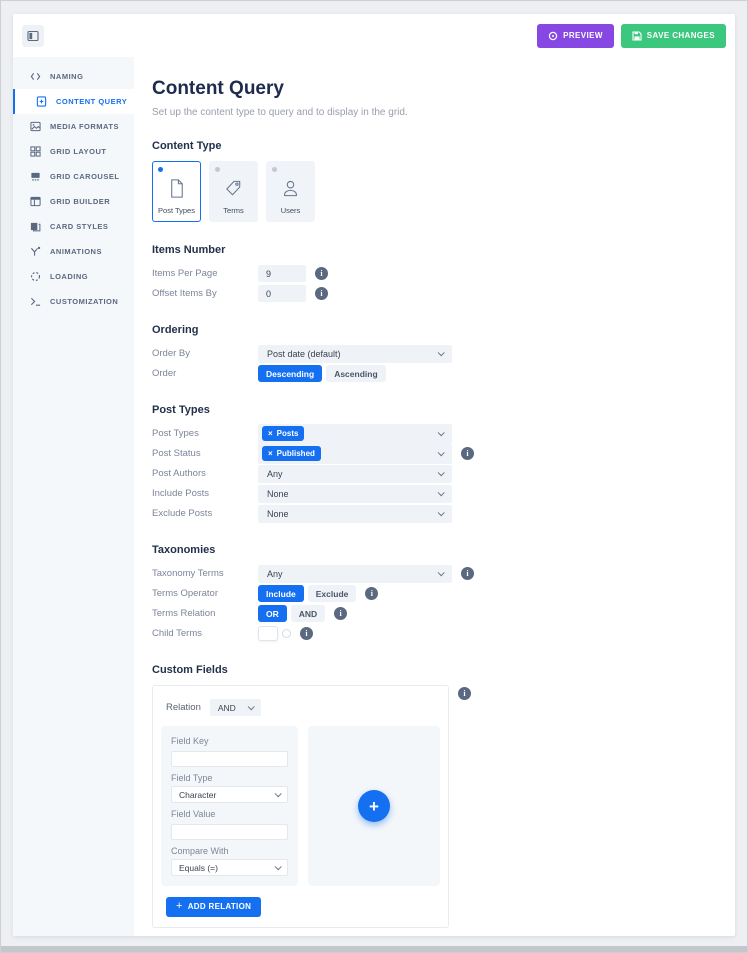 The height and width of the screenshot is (953, 748). What do you see at coordinates (181, 493) in the screenshot?
I see `field-label: Include Posts` at bounding box center [181, 493].